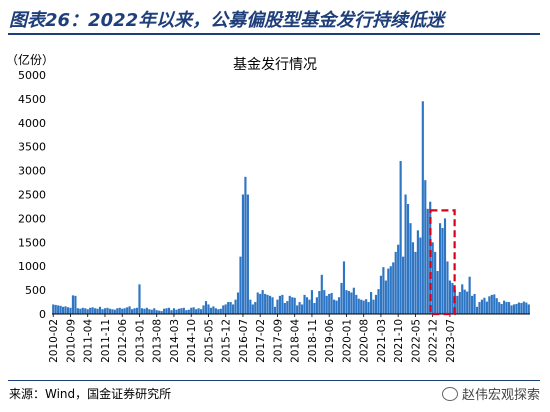  What do you see at coordinates (89, 341) in the screenshot?
I see `x-tick-label: 2011-04` at bounding box center [89, 341].